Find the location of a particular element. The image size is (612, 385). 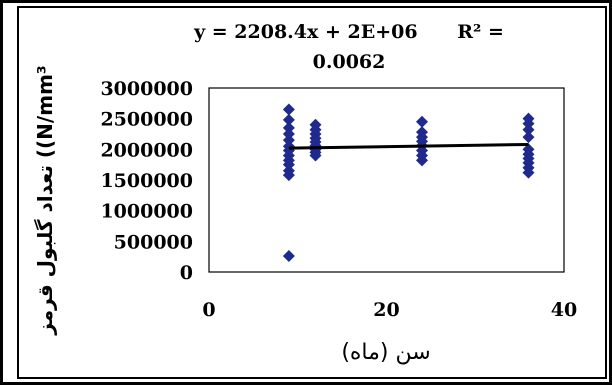

x-tick-label: 0 is located at coordinates (208, 310).